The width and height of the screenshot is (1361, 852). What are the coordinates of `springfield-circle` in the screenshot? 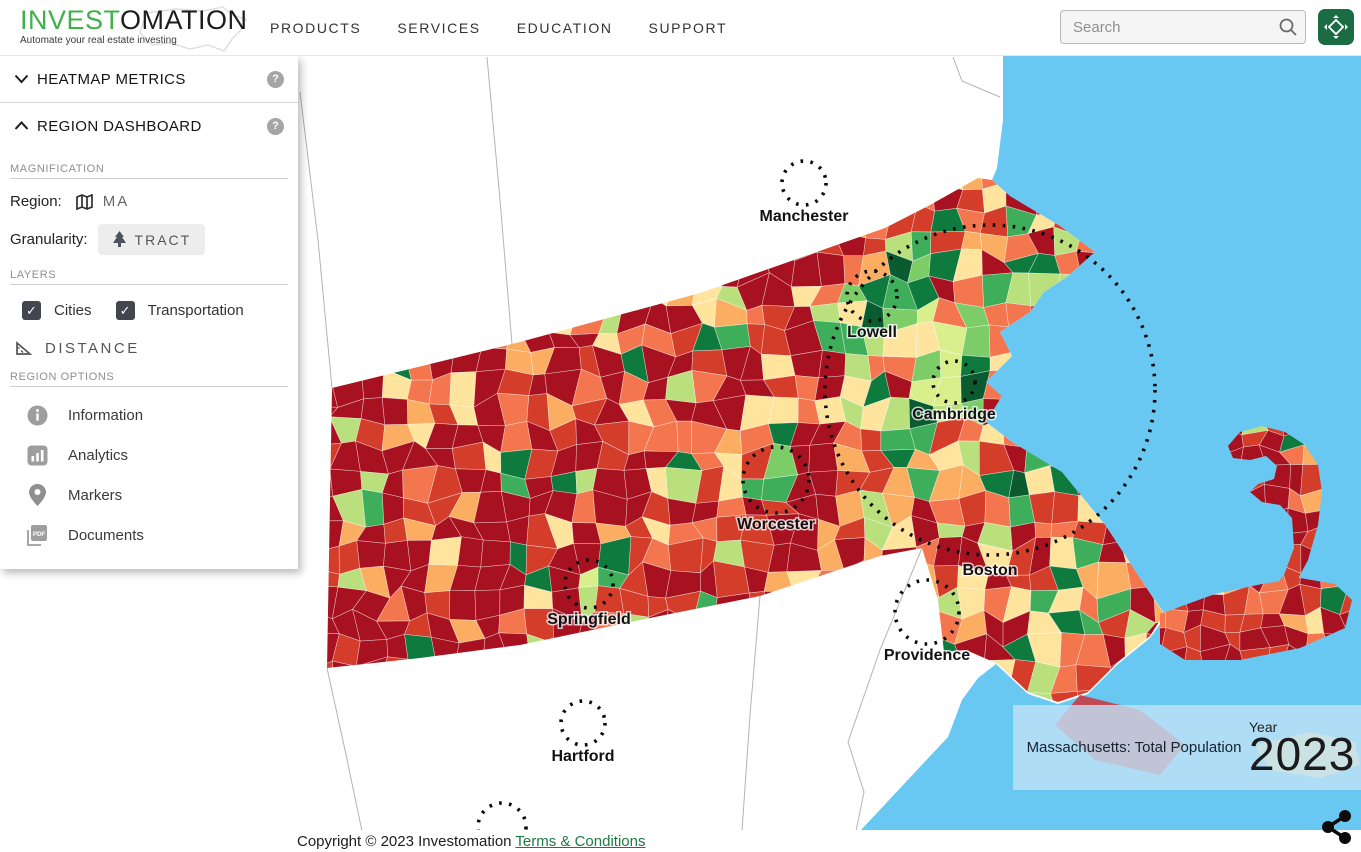 It's located at (589, 584).